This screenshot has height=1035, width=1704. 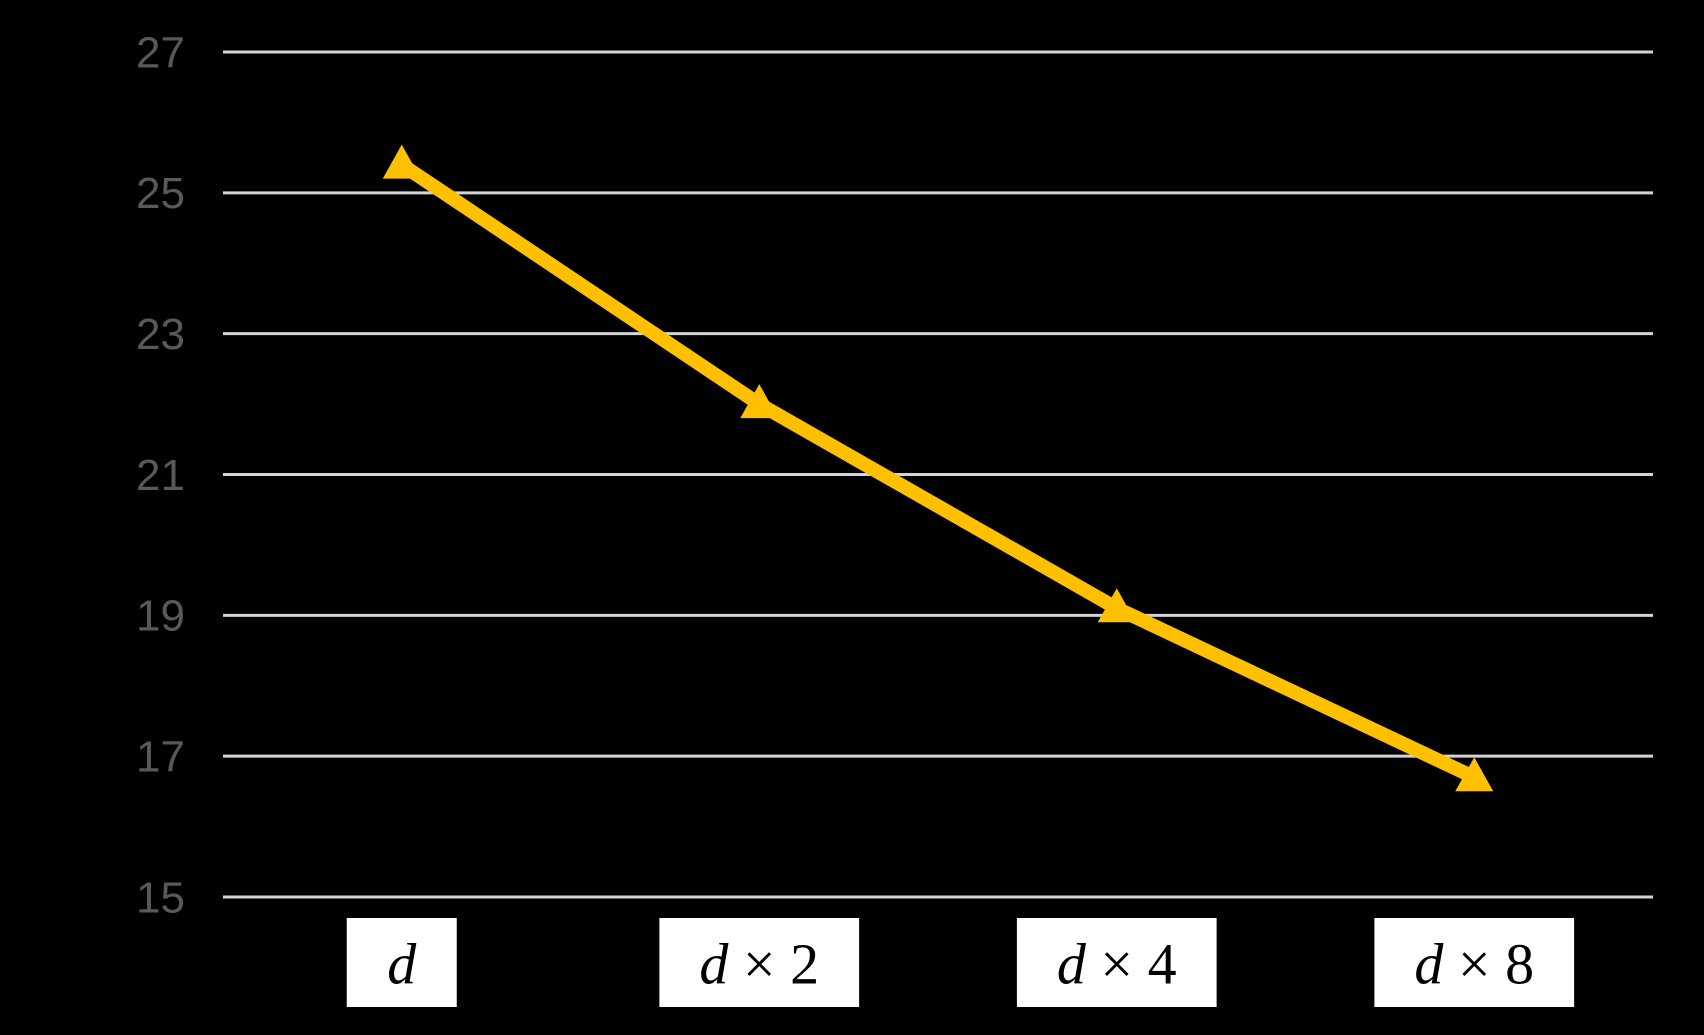 I want to click on x-axis-label-text-3: d × 4, so click(x=1117, y=963).